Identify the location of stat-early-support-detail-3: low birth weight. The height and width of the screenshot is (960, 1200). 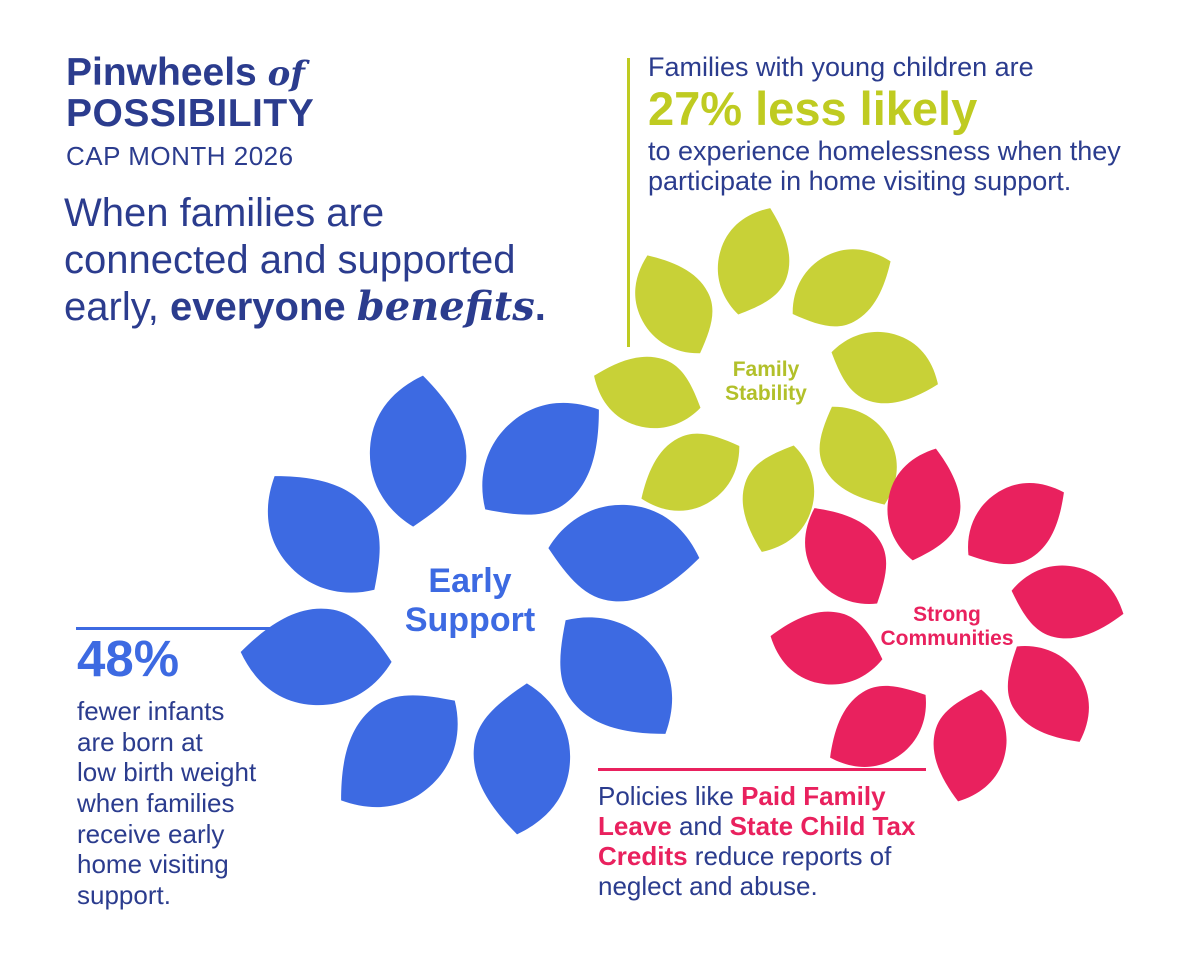
(167, 772).